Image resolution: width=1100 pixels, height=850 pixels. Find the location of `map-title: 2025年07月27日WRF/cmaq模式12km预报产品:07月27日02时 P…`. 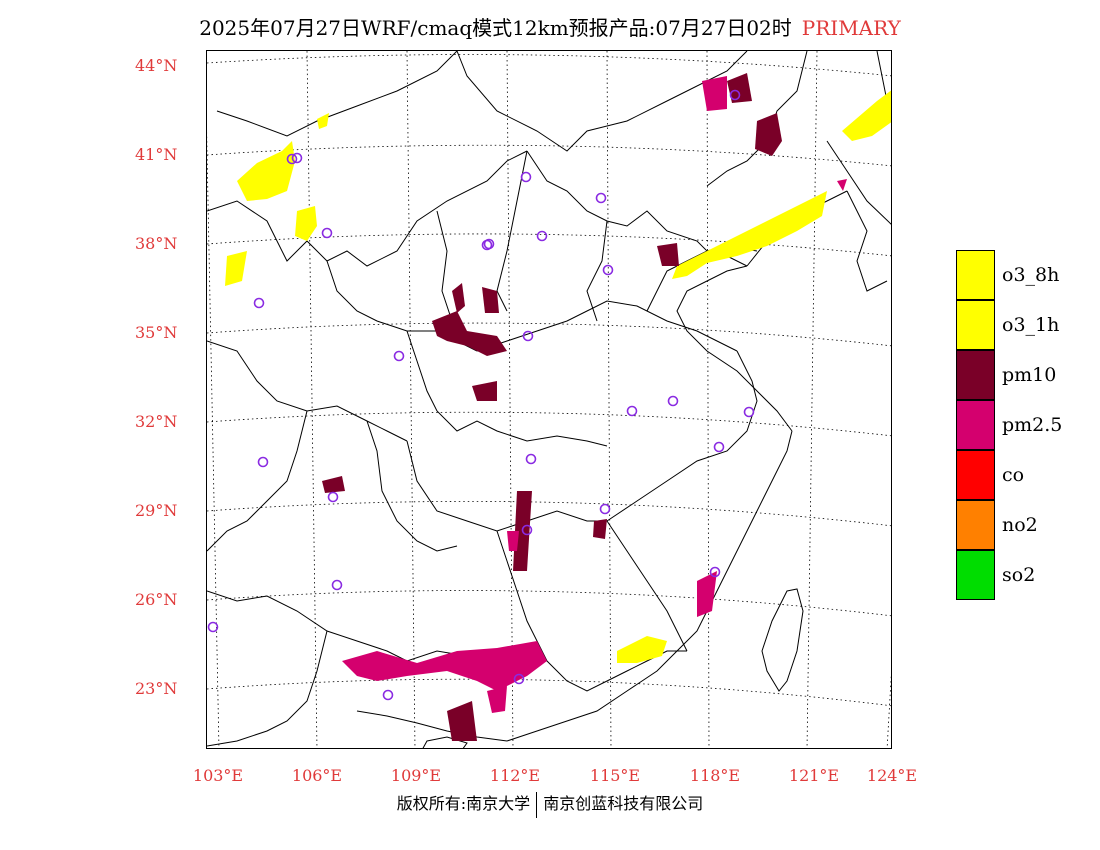

map-title: 2025年07月27日WRF/cmaq模式12km预报产品:07月27日02时 P… is located at coordinates (550, 26).